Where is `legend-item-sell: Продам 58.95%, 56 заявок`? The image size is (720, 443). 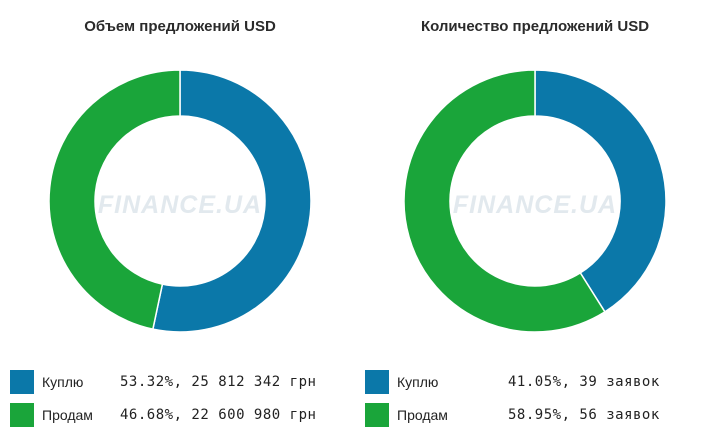 legend-item-sell: Продам 58.95%, 56 заявок is located at coordinates (535, 416).